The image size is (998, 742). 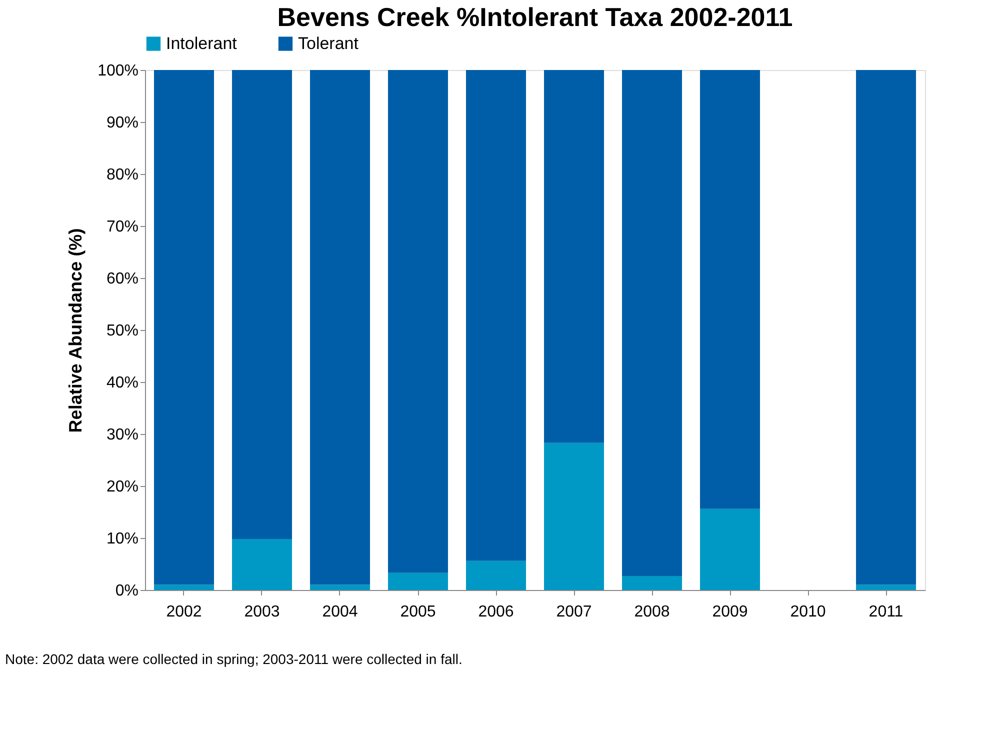 I want to click on y-tick-label: 20%, so click(x=122, y=487).